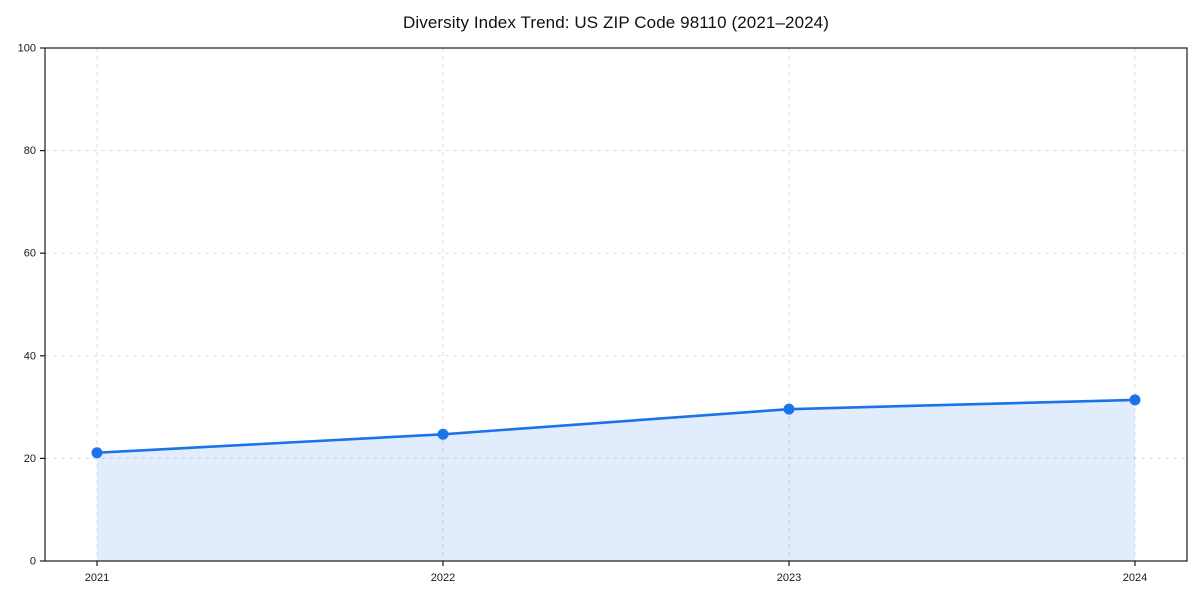  I want to click on y-tick-label: 20, so click(30, 459).